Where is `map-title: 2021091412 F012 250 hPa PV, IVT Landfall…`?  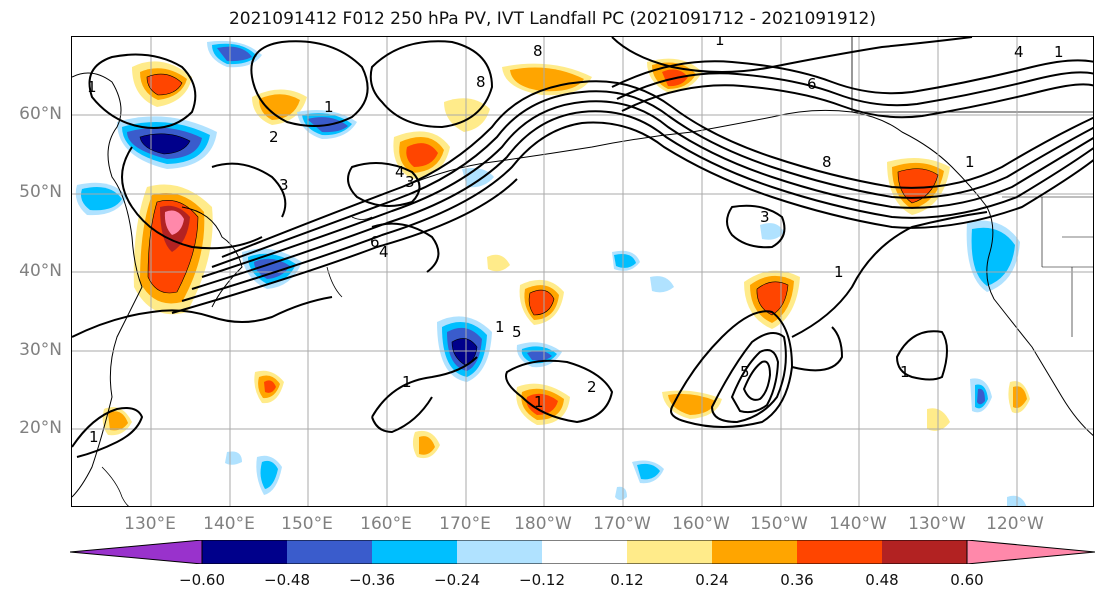
map-title: 2021091412 F012 250 hPa PV, IVT Landfall… is located at coordinates (552, 19).